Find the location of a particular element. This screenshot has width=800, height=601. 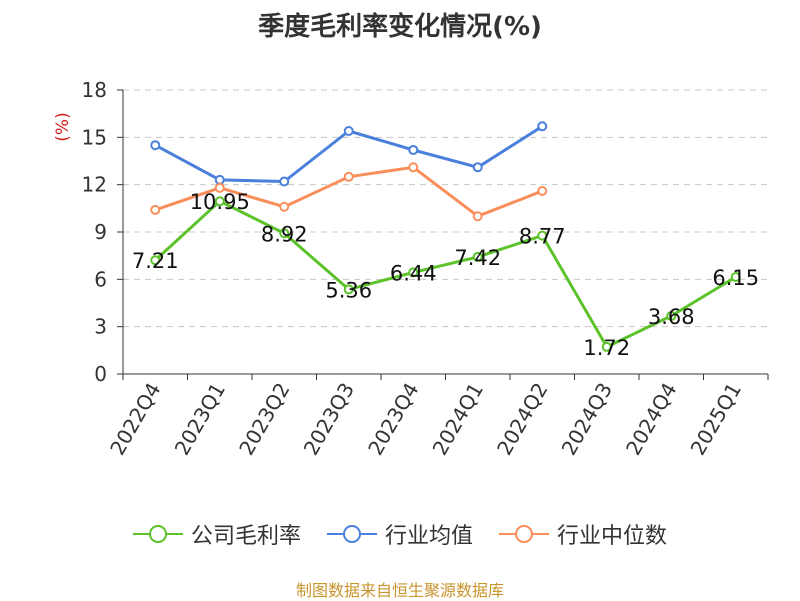

y-tick-label: 0 is located at coordinates (100, 374).